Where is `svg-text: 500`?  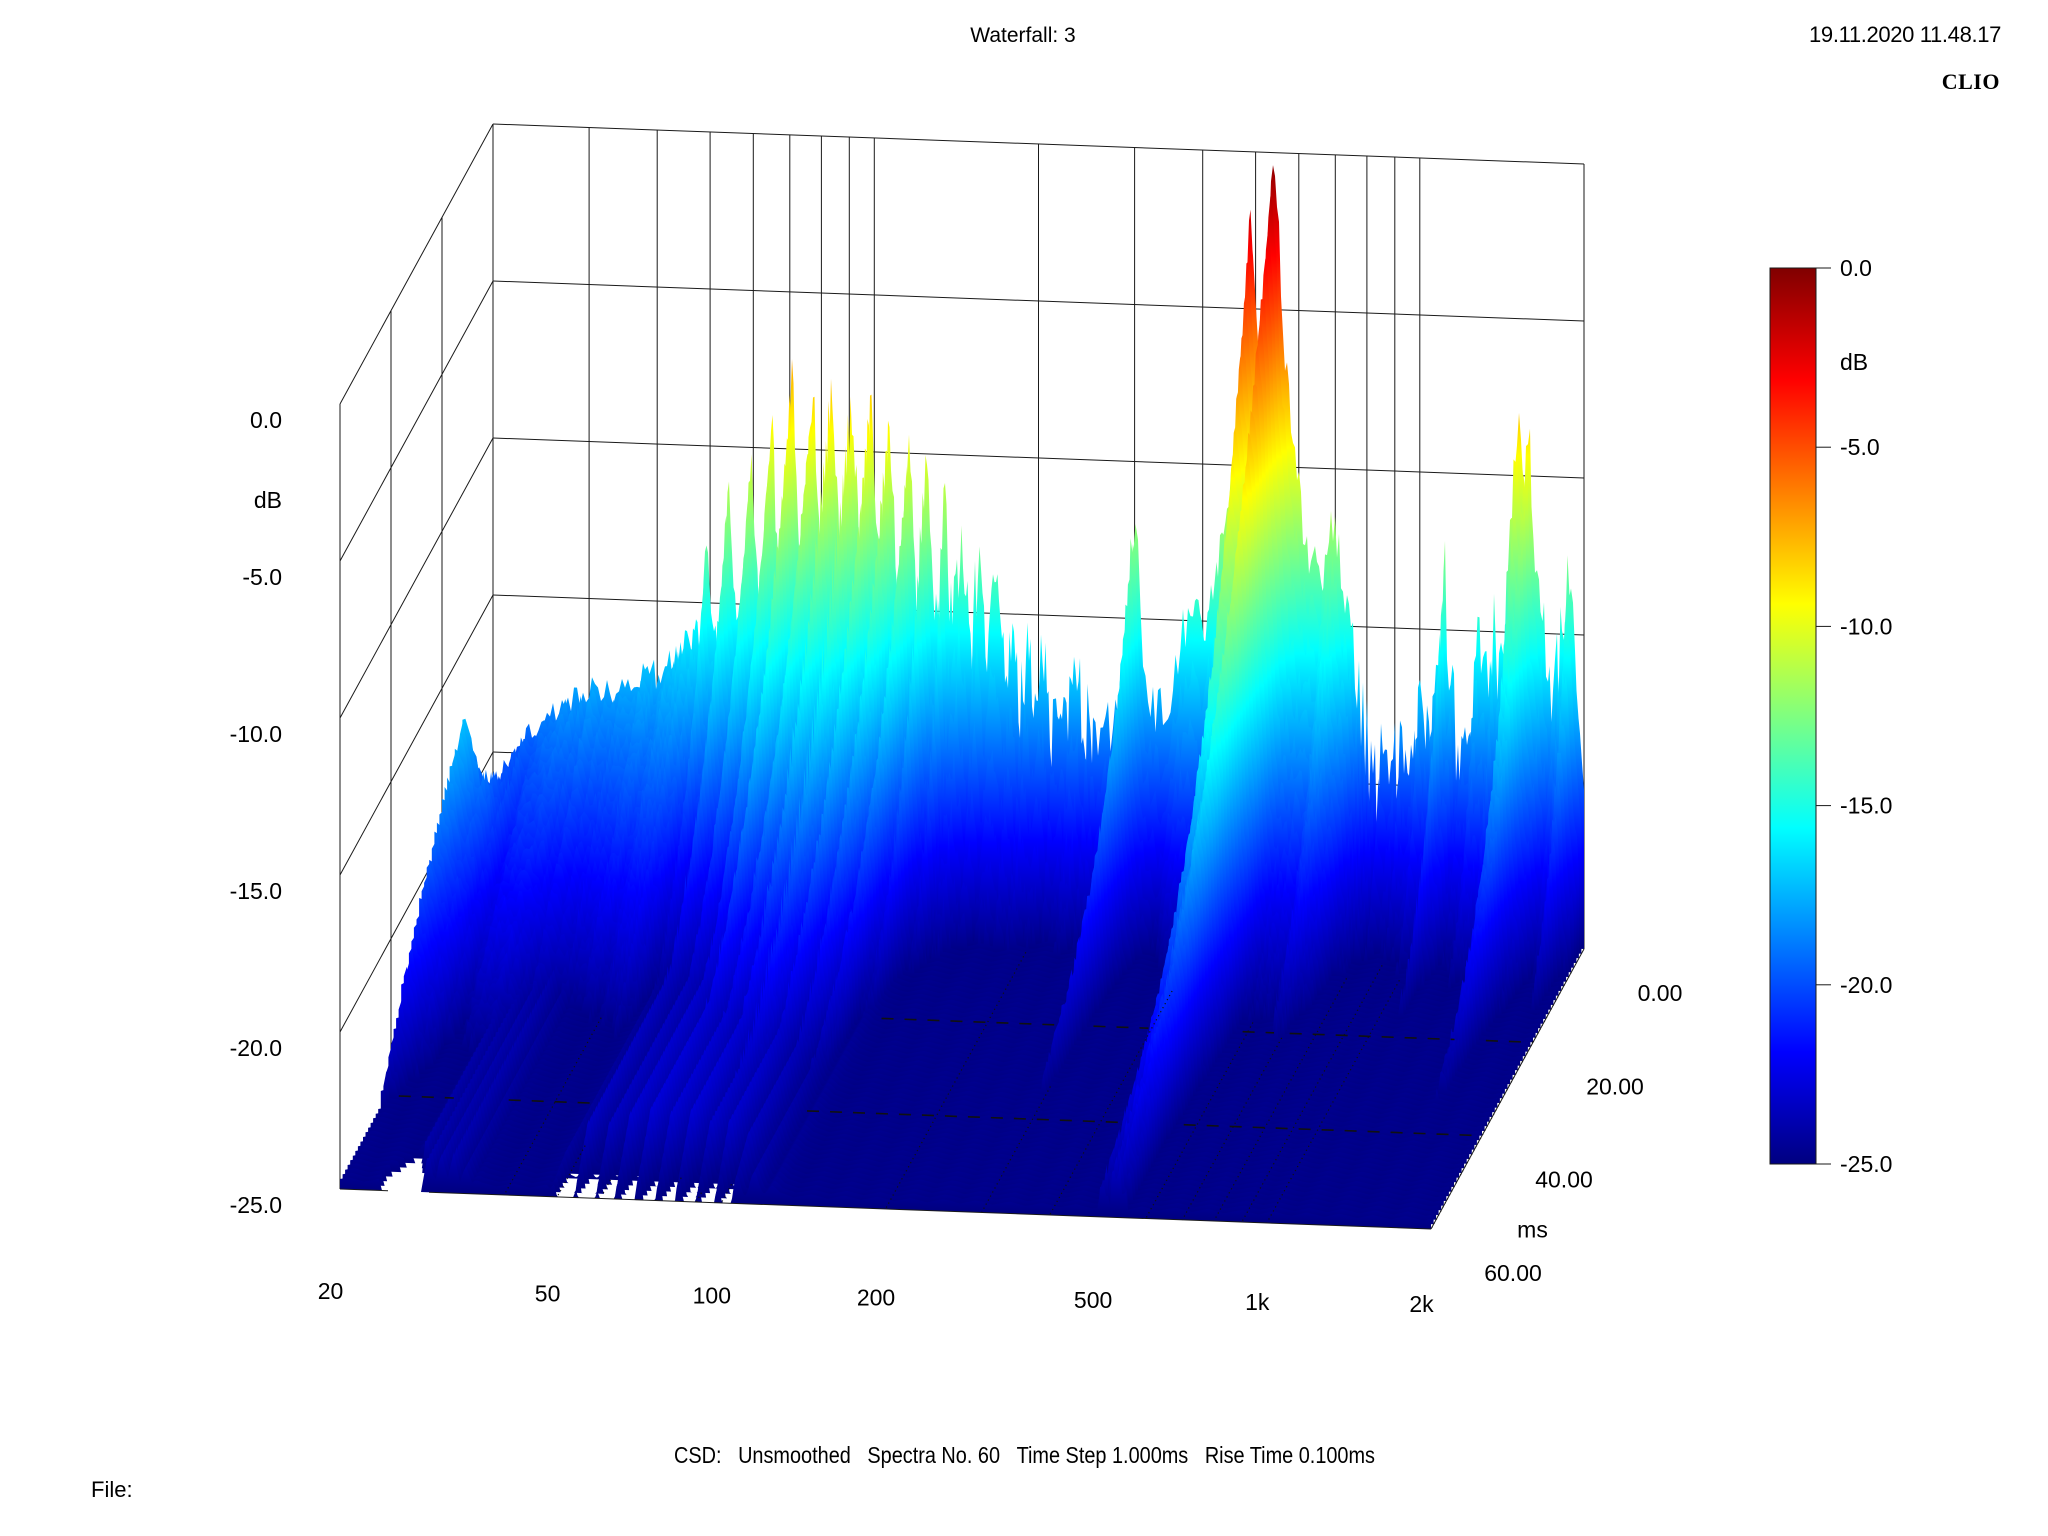 svg-text: 500 is located at coordinates (1093, 1300).